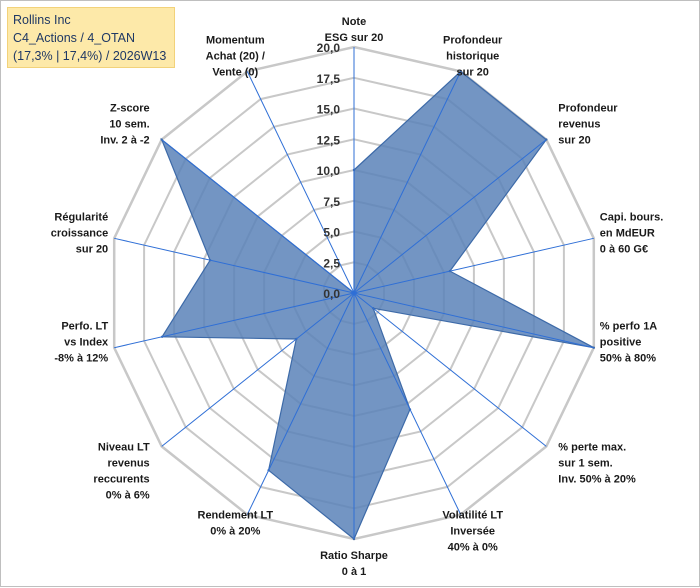 Image resolution: width=700 pixels, height=588 pixels. I want to click on category-label-3: Capi. bours. en MdEUR 0 à 60 G€, so click(632, 233).